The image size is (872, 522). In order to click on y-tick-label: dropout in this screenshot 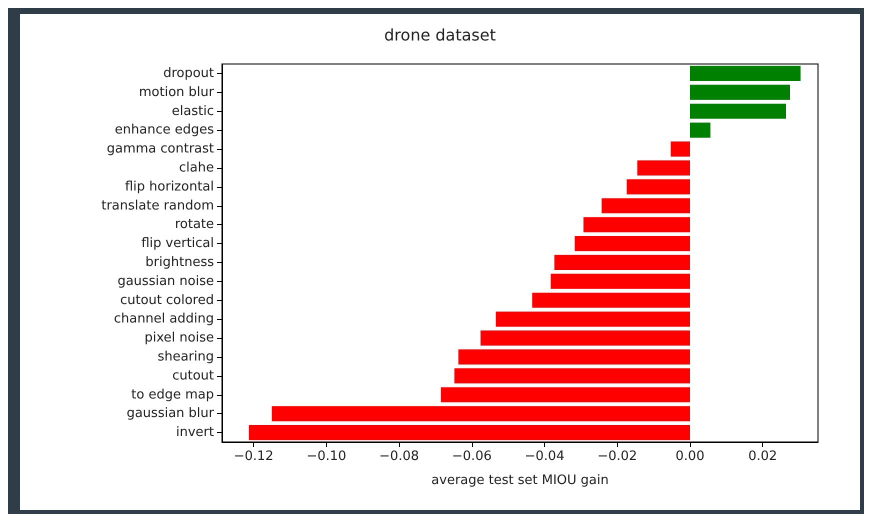, I will do `click(188, 73)`.